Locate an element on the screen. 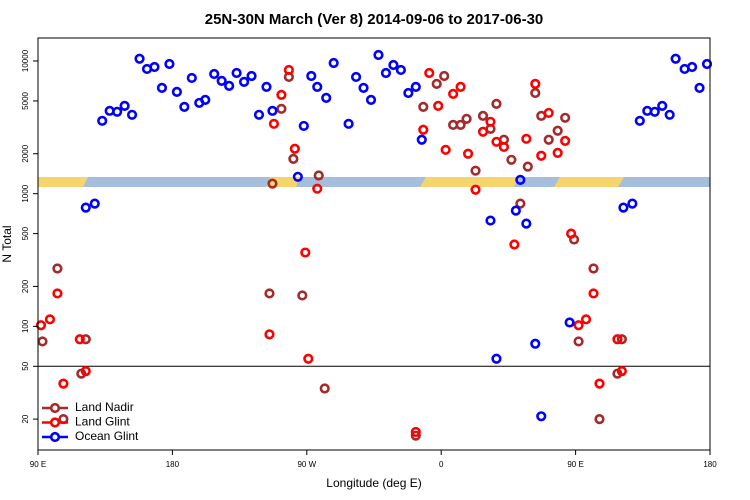 The image size is (750, 500). y-tick-label: 1000 is located at coordinates (25, 193).